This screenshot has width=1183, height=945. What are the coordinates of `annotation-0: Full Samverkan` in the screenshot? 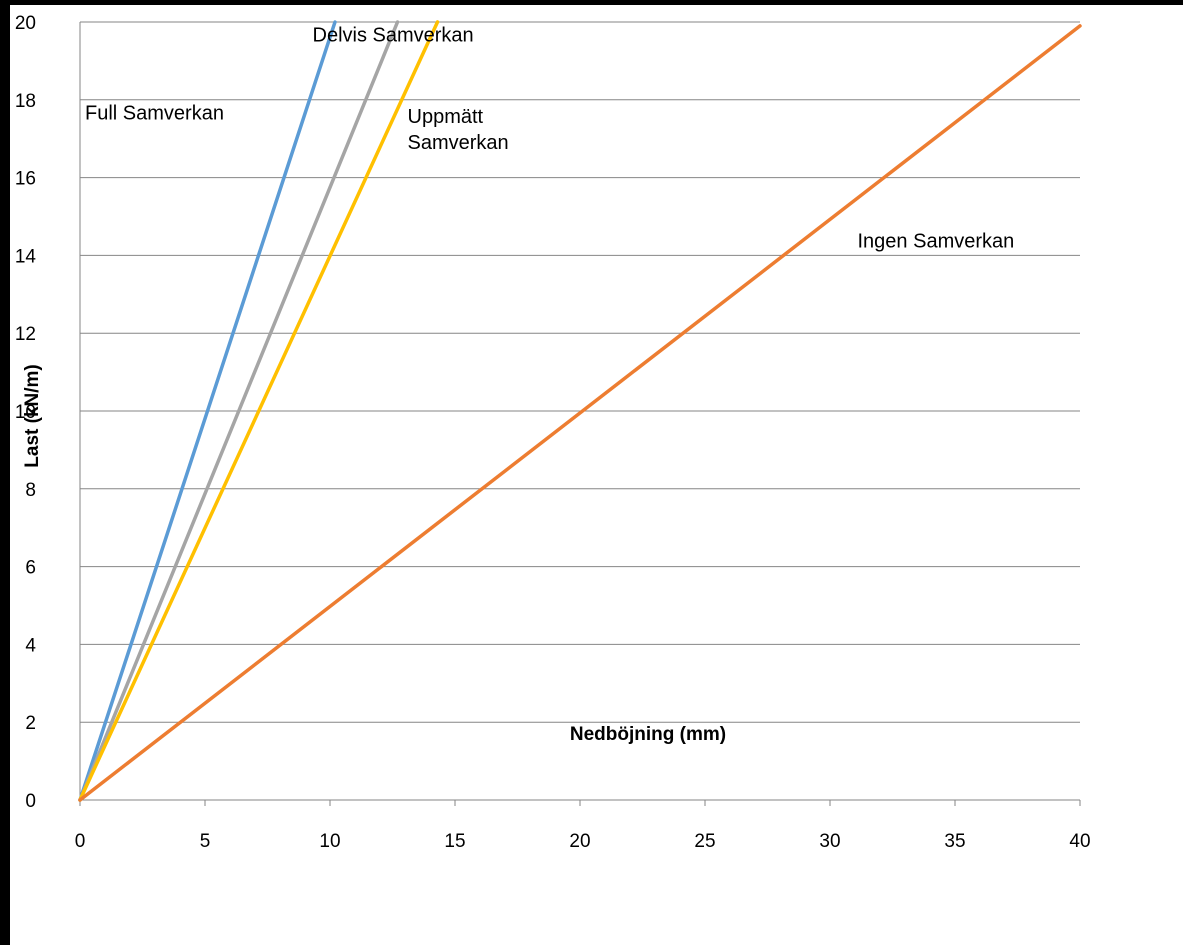 It's located at (154, 113).